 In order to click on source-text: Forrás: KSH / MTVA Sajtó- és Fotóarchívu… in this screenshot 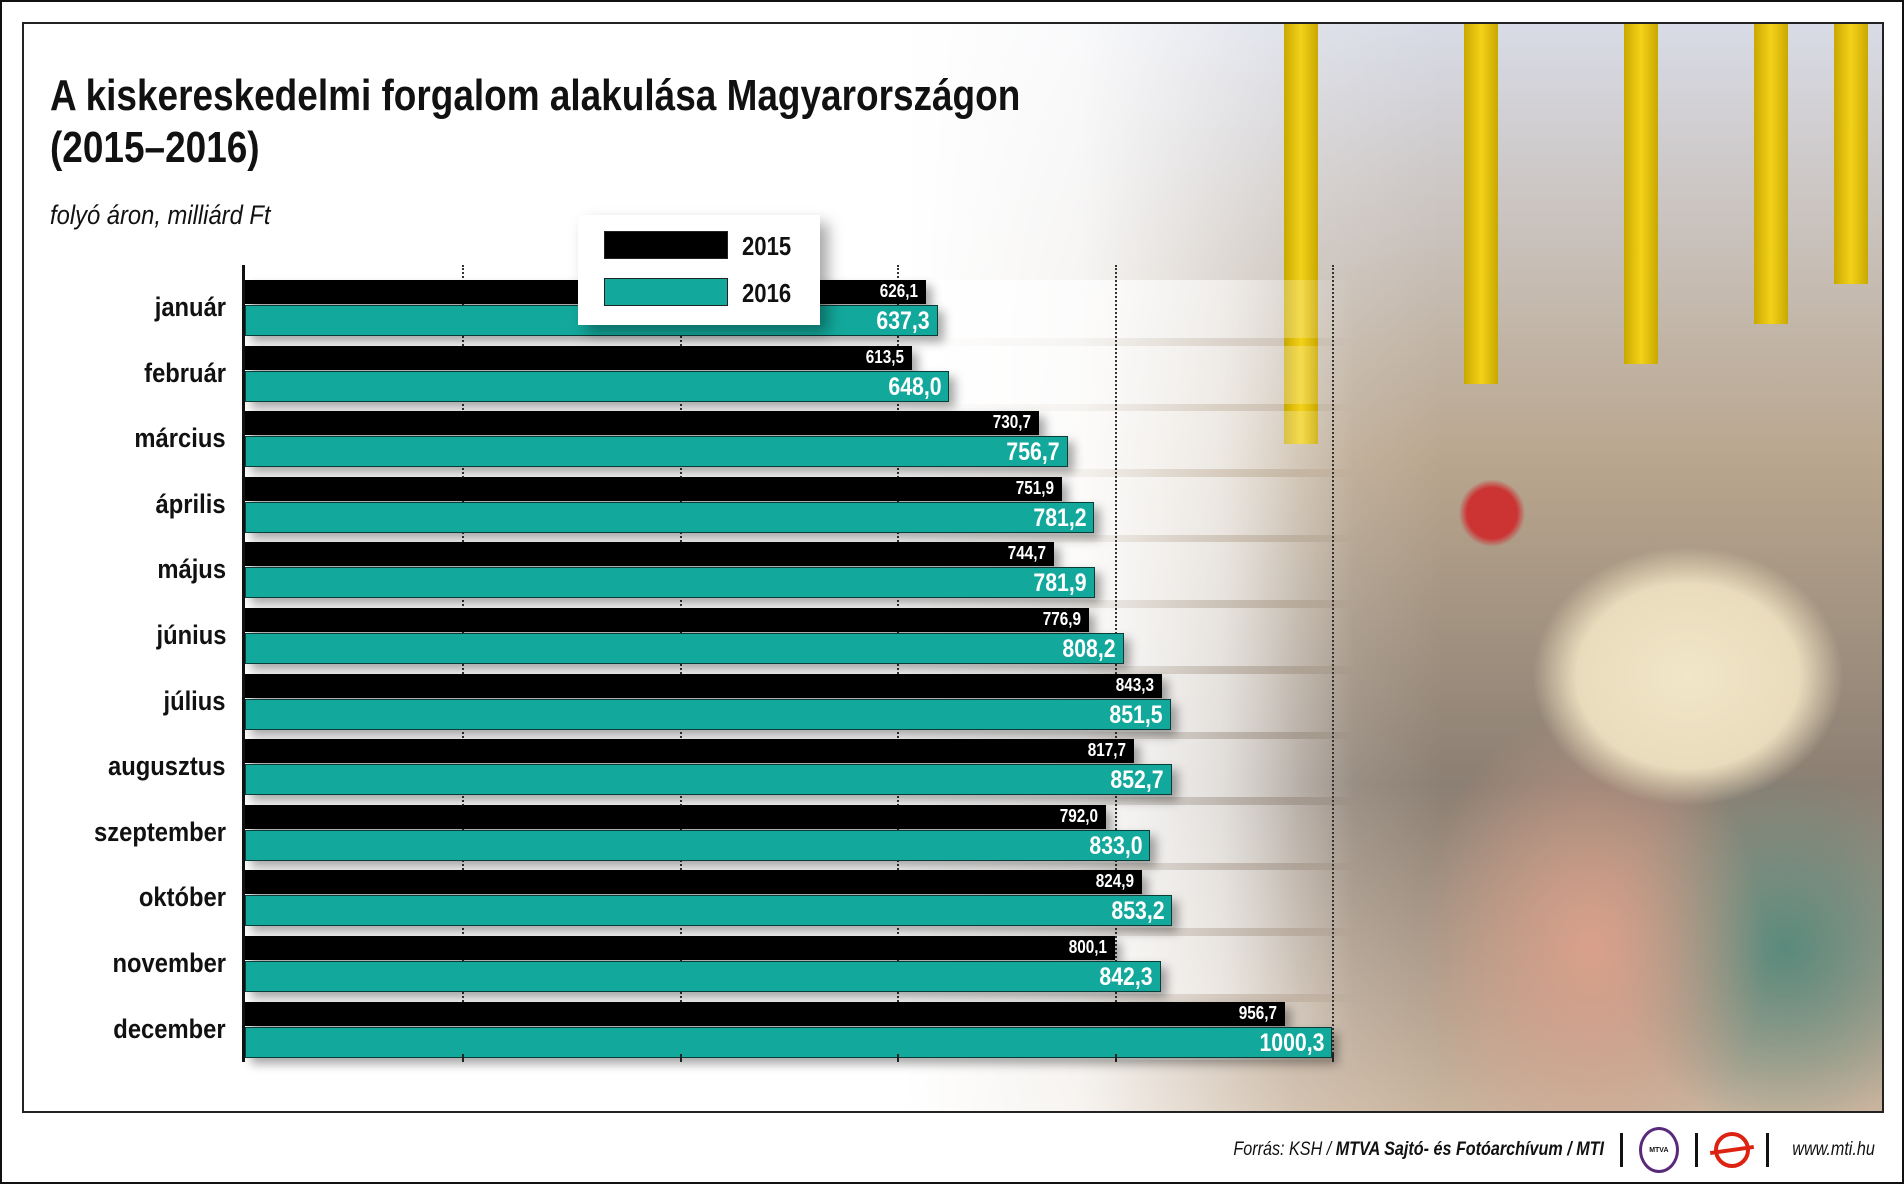, I will do `click(1418, 1150)`.